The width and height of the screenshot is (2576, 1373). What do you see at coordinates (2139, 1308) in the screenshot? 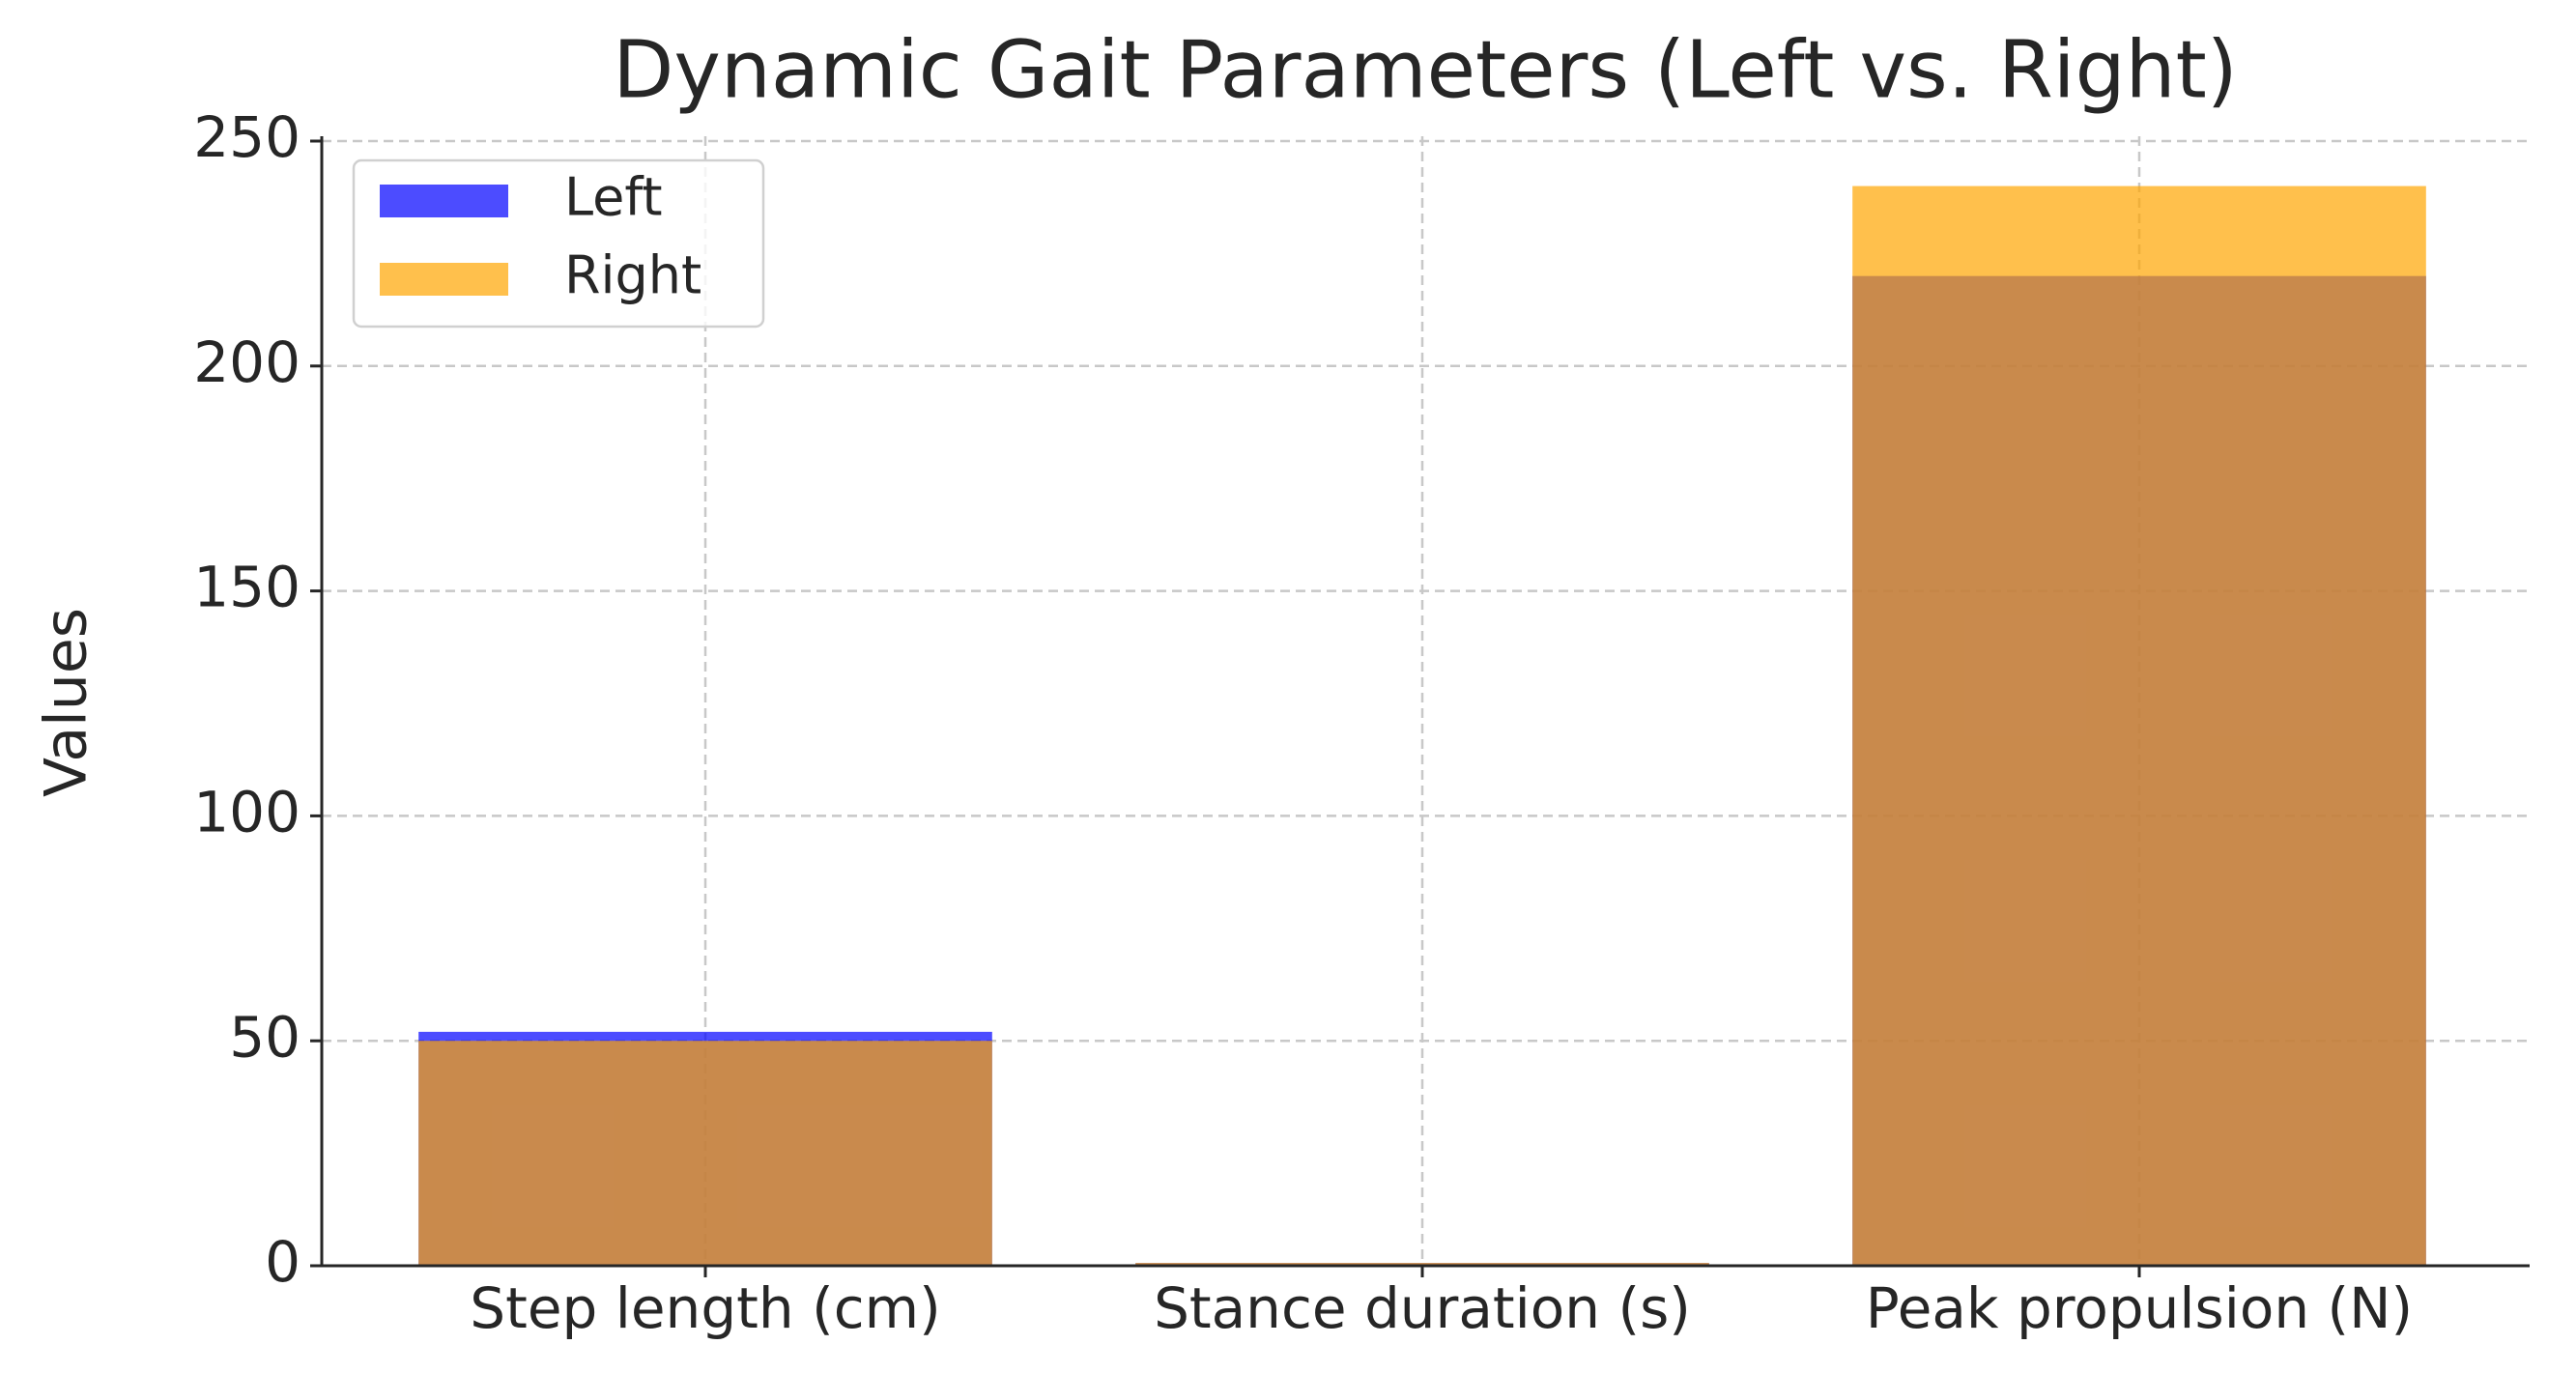
I see `x-tick-label: Peak propulsion (N)` at bounding box center [2139, 1308].